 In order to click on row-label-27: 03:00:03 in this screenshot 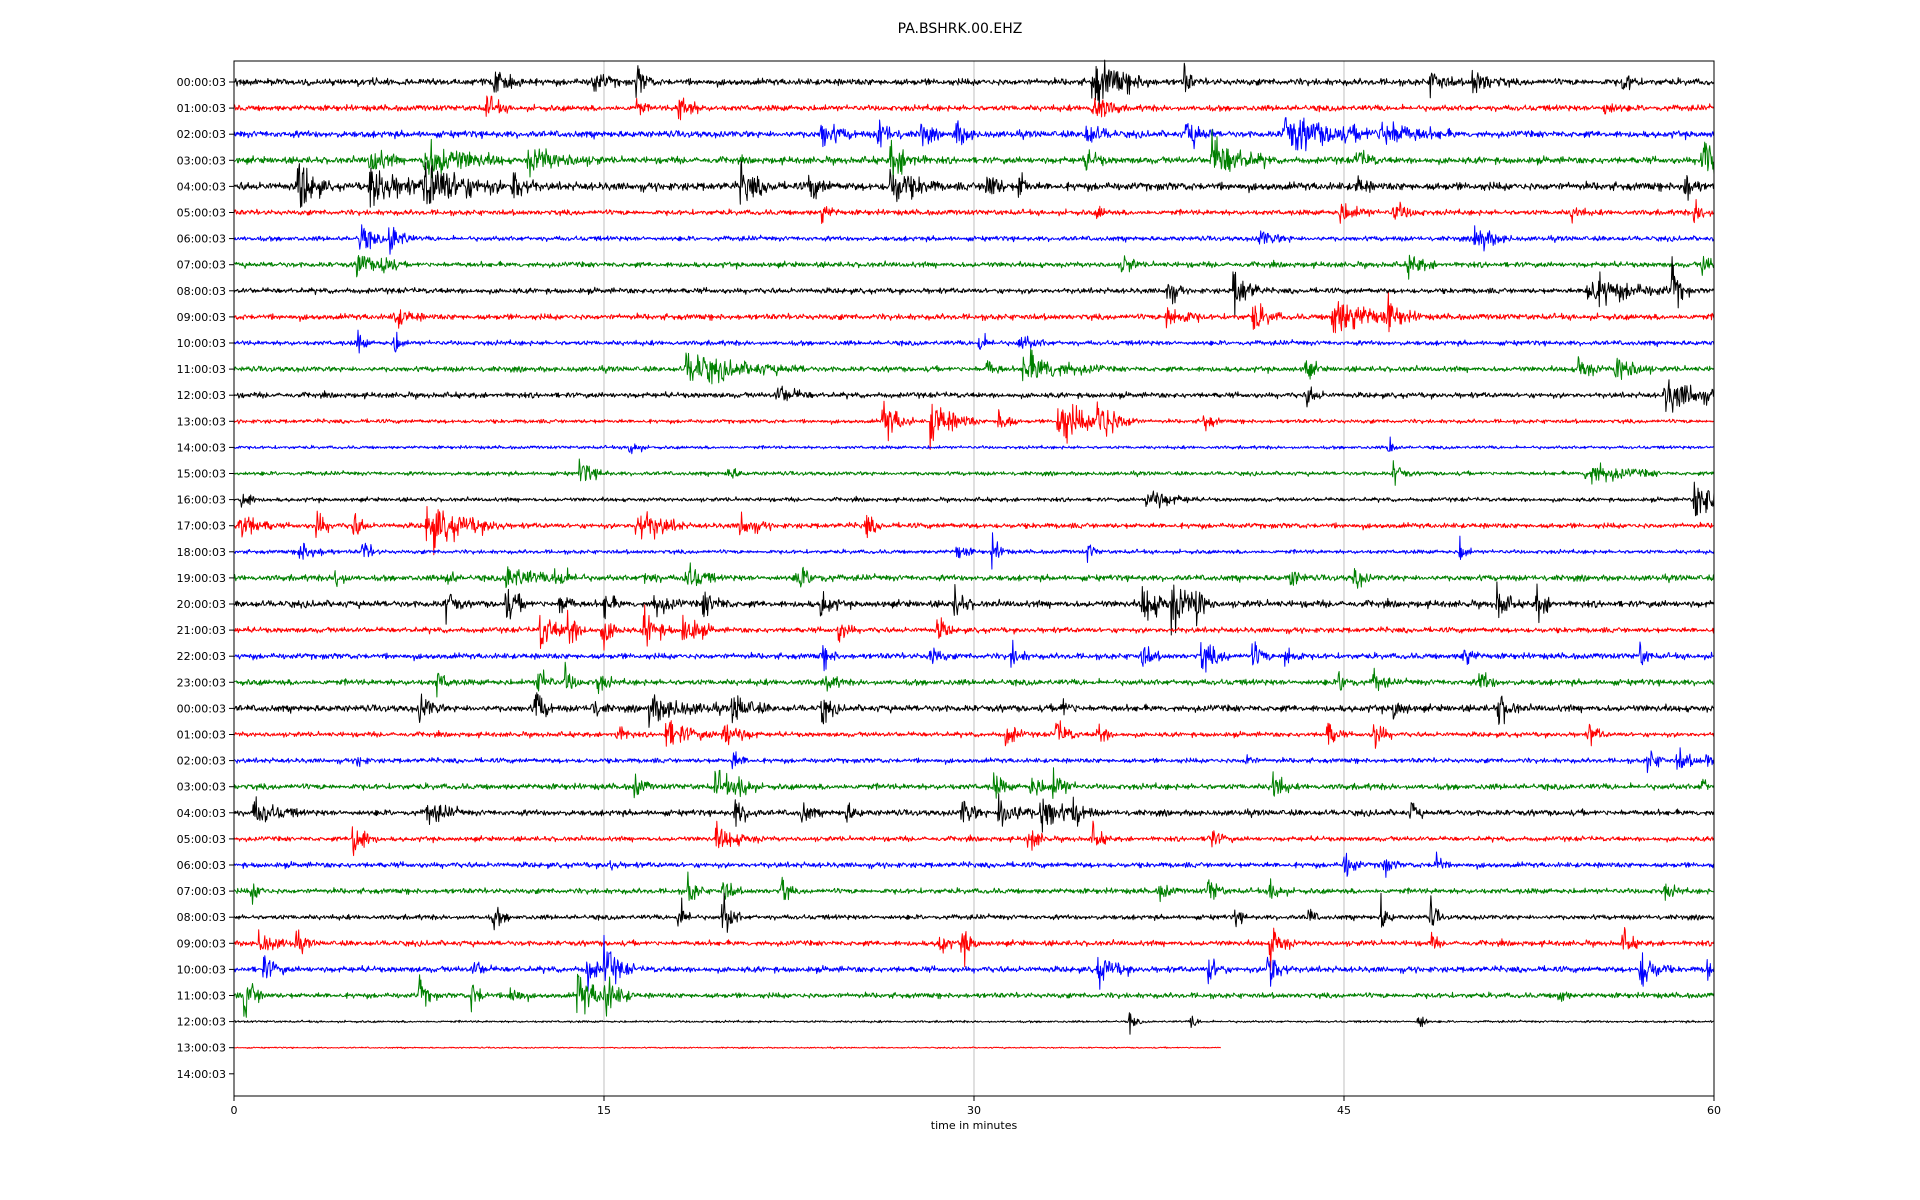, I will do `click(201, 787)`.